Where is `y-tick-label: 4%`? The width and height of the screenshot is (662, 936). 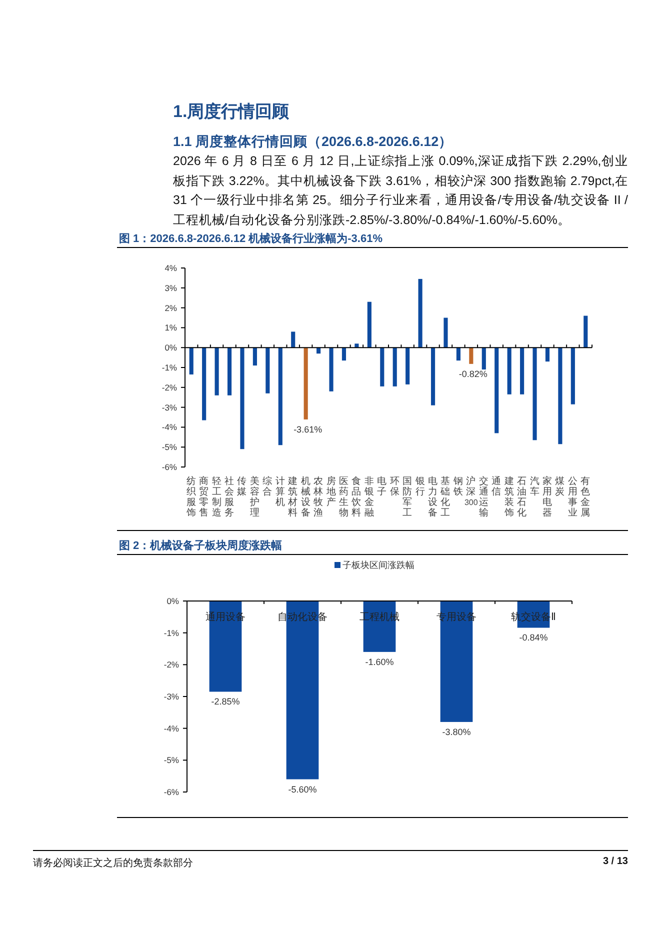 y-tick-label: 4% is located at coordinates (171, 268).